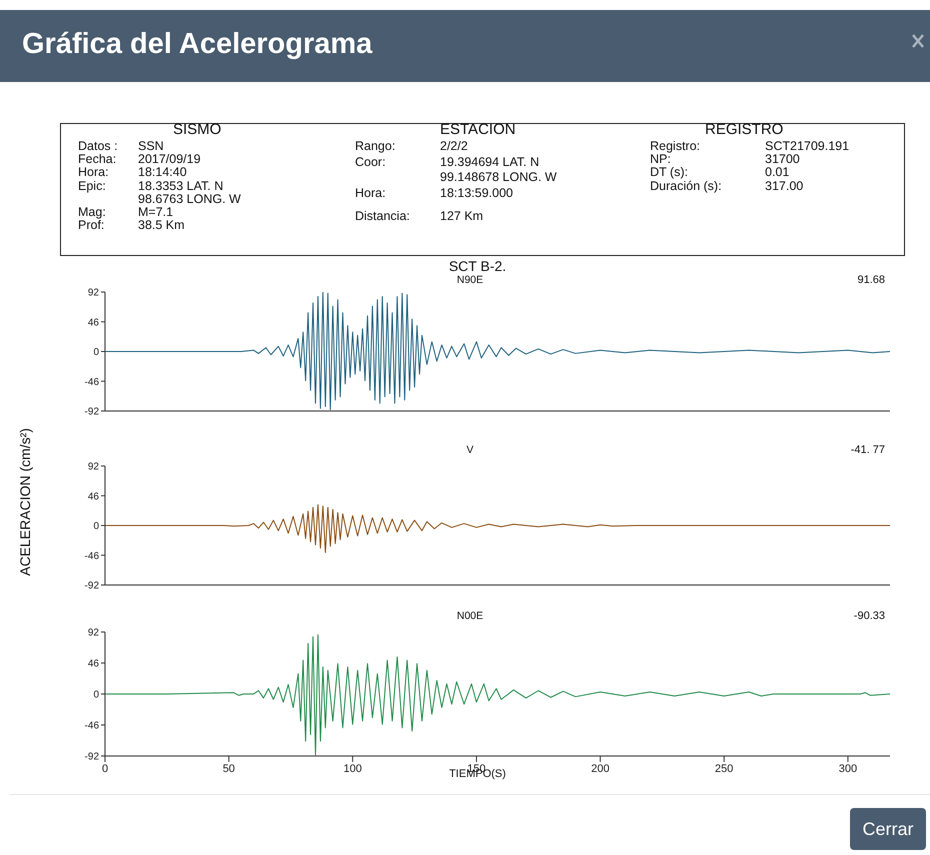  Describe the element at coordinates (470, 616) in the screenshot. I see `chart-subtitle: N00E` at that location.